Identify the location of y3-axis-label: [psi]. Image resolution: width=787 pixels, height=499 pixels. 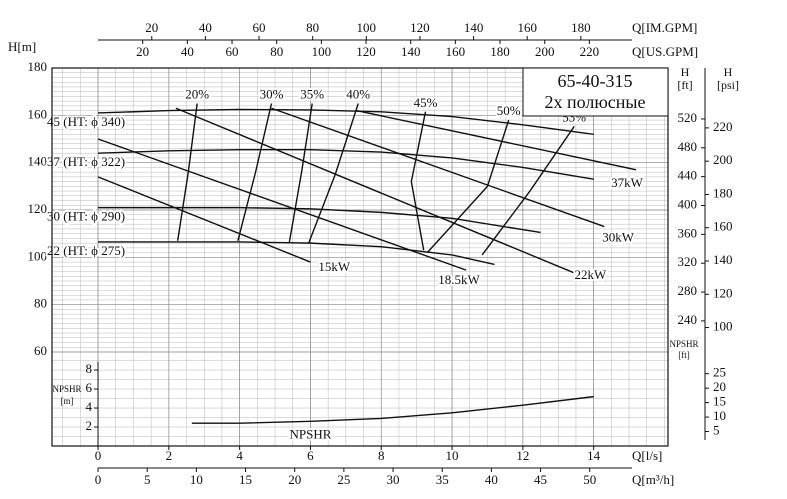
(728, 85).